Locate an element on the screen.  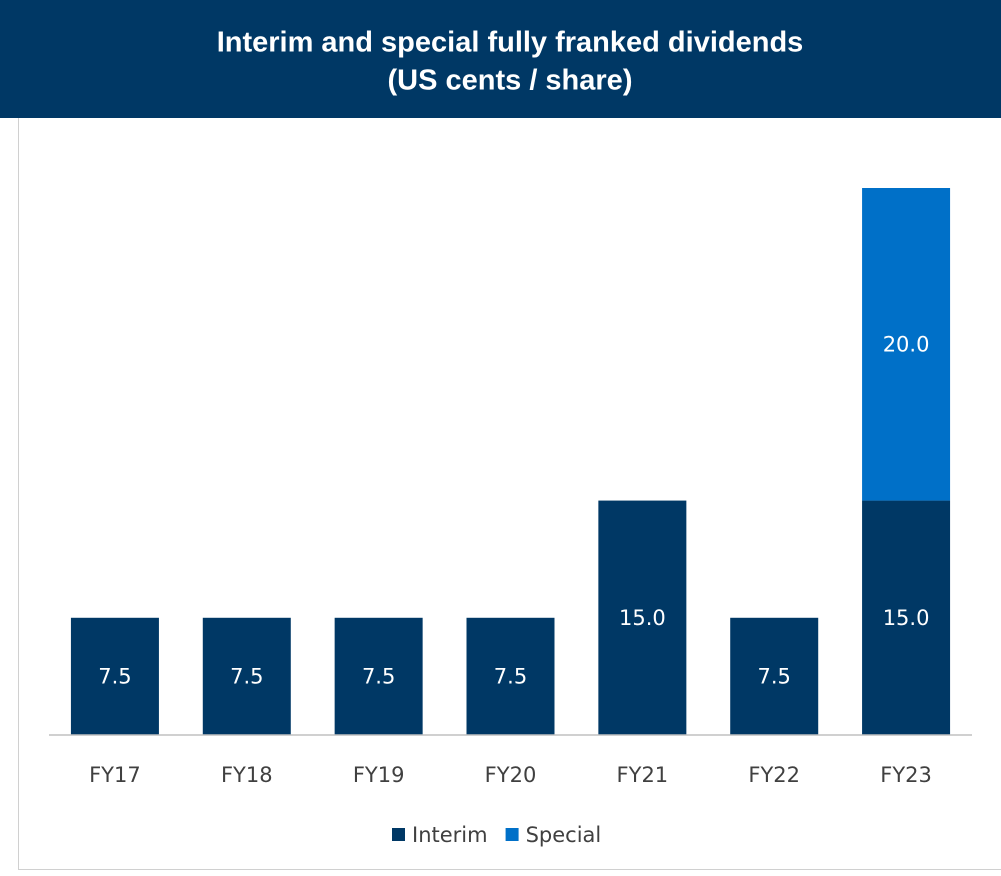
legend-label: Special is located at coordinates (564, 835).